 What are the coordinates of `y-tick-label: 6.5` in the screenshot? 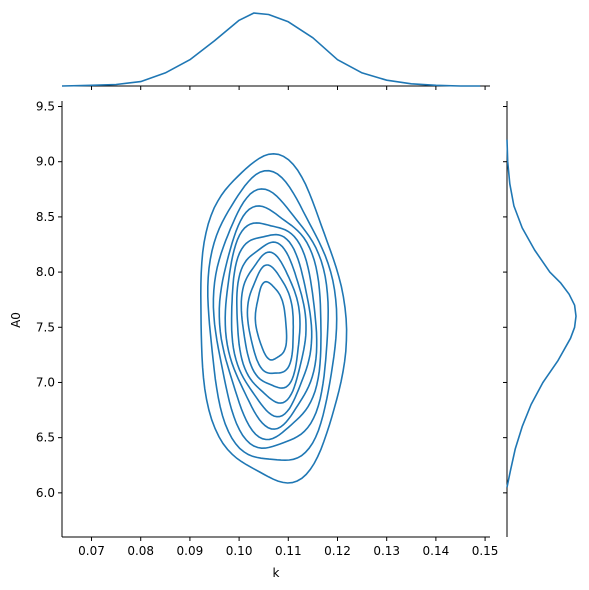 It's located at (45, 438).